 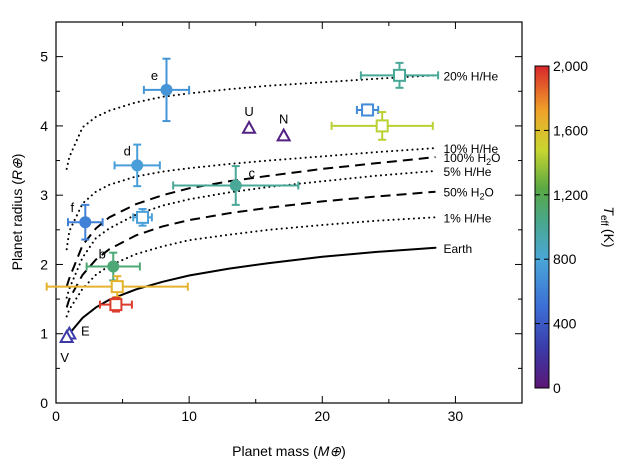 I want to click on curve-1-h-he, so click(x=251, y=267).